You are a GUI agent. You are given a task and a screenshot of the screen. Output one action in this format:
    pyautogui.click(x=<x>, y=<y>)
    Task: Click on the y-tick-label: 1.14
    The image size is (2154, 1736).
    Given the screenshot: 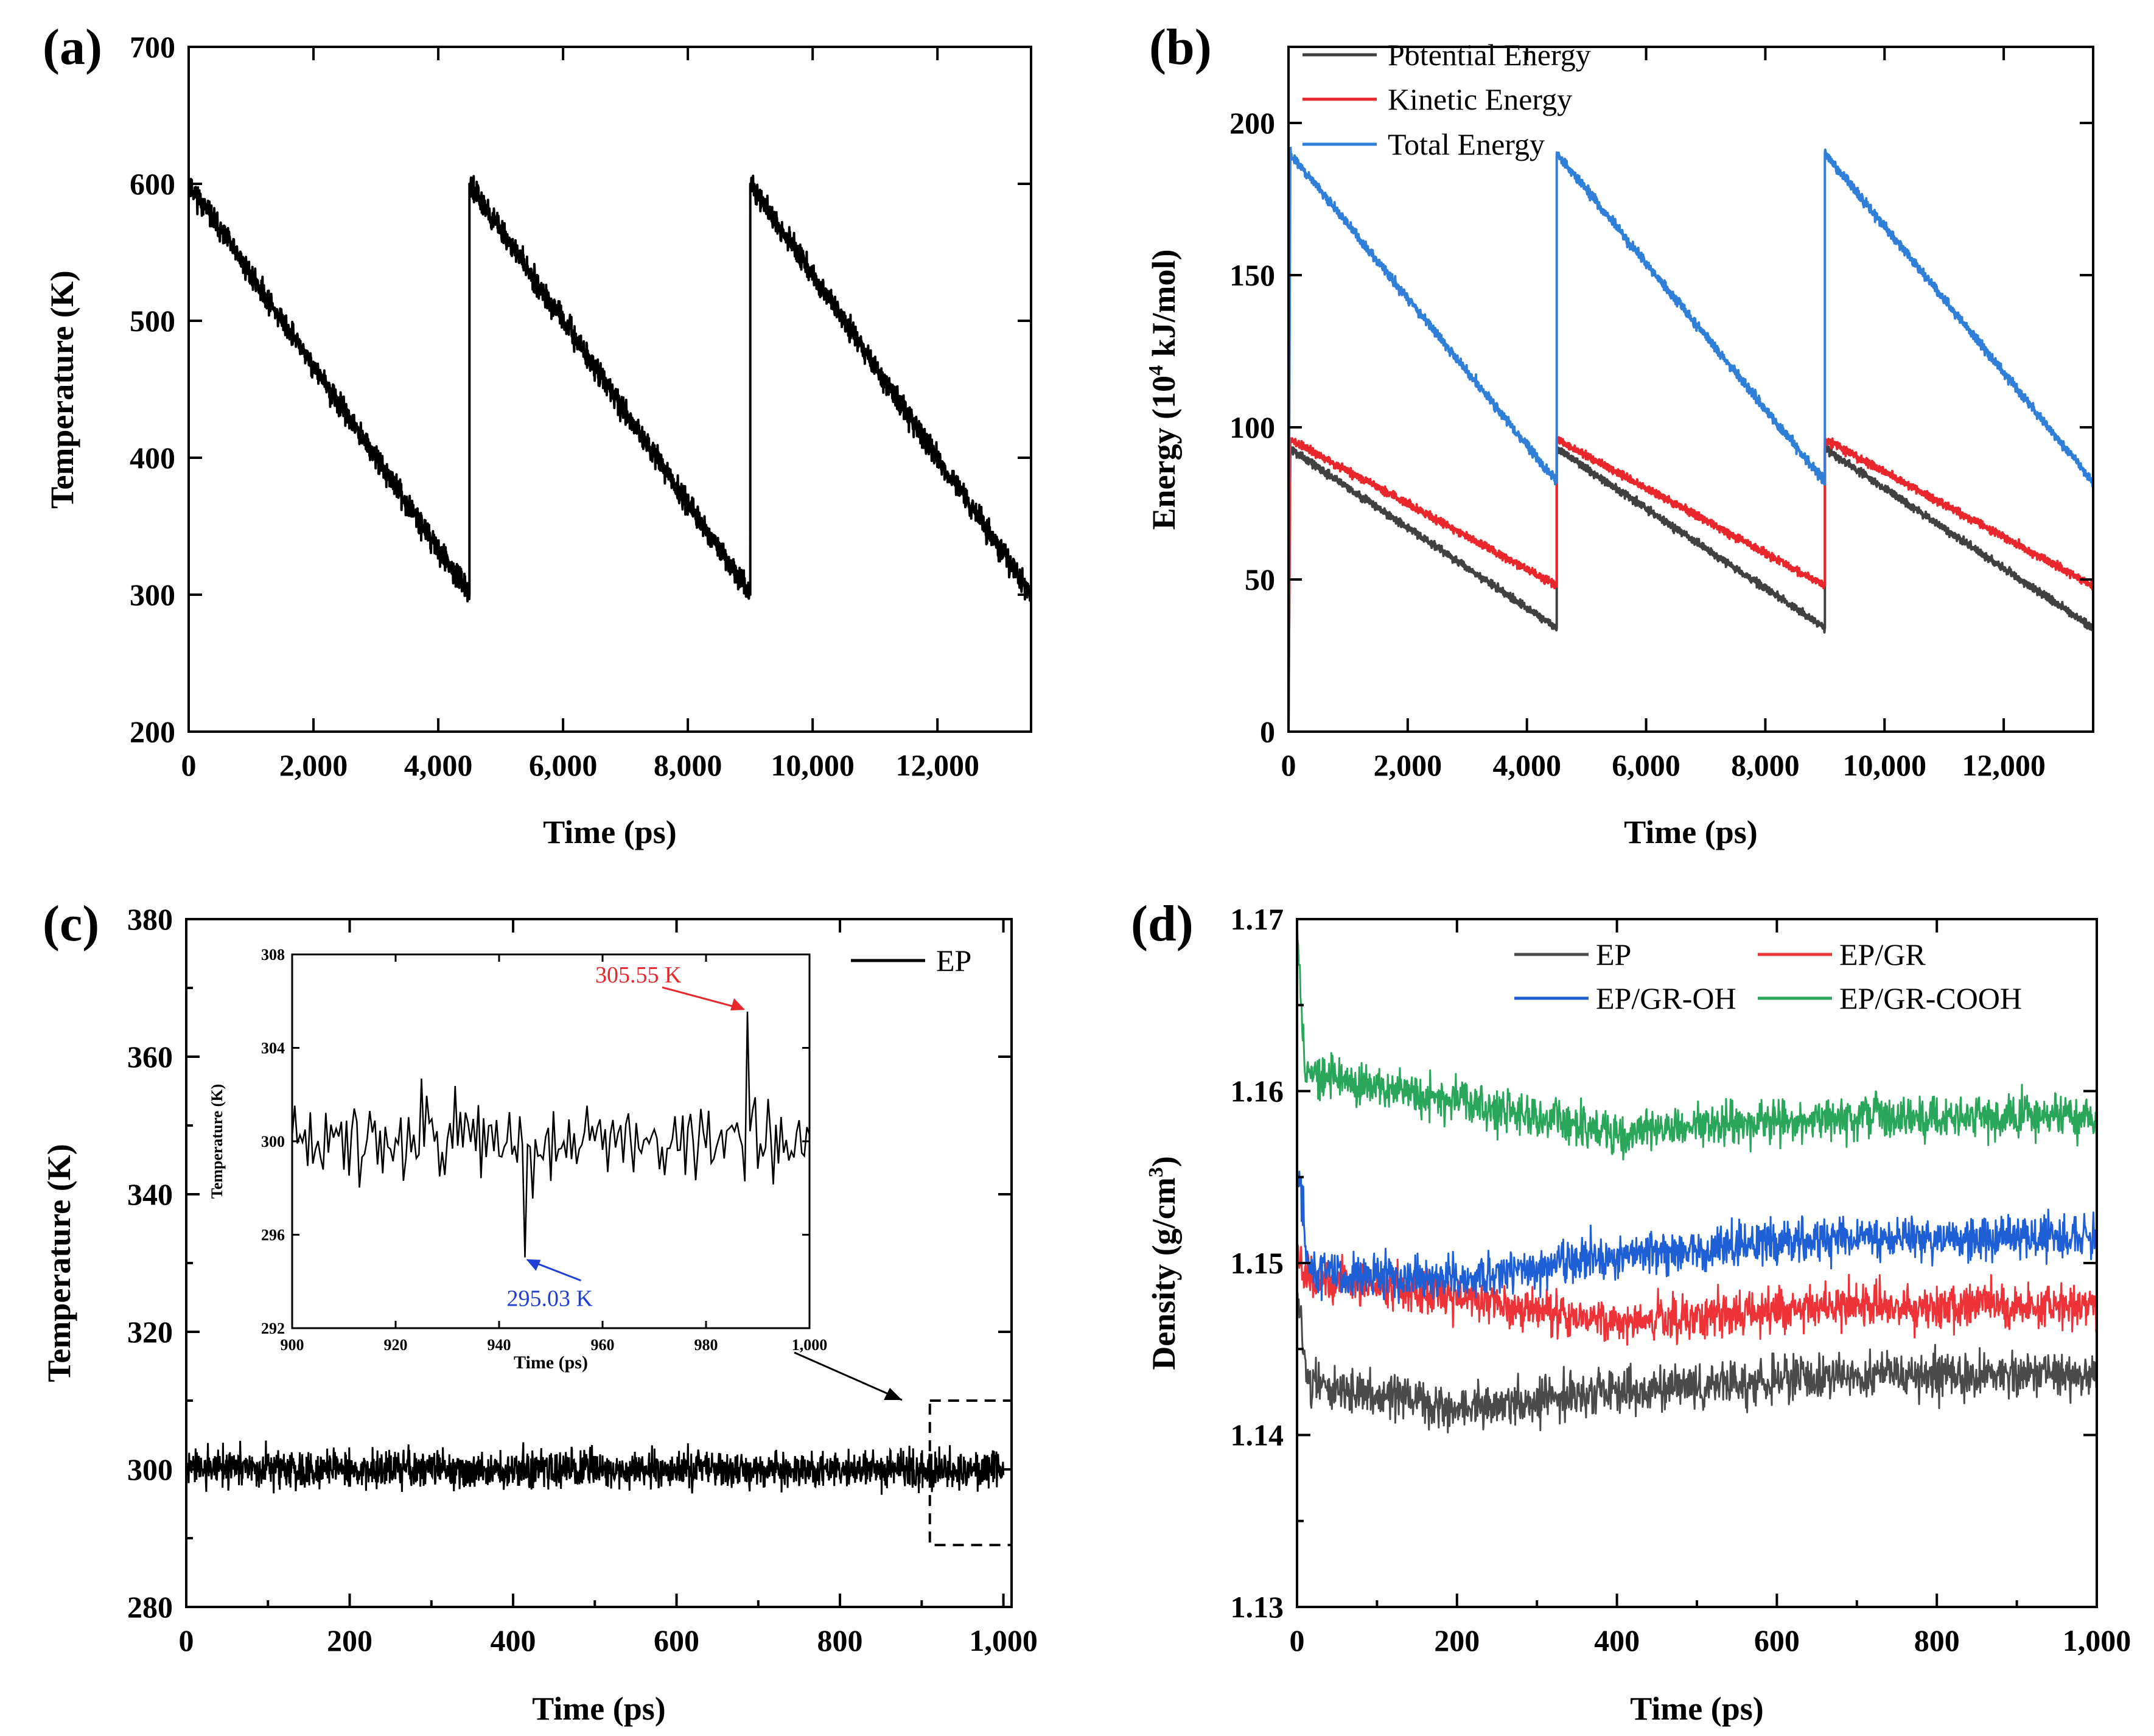 What is the action you would take?
    pyautogui.click(x=1257, y=1435)
    